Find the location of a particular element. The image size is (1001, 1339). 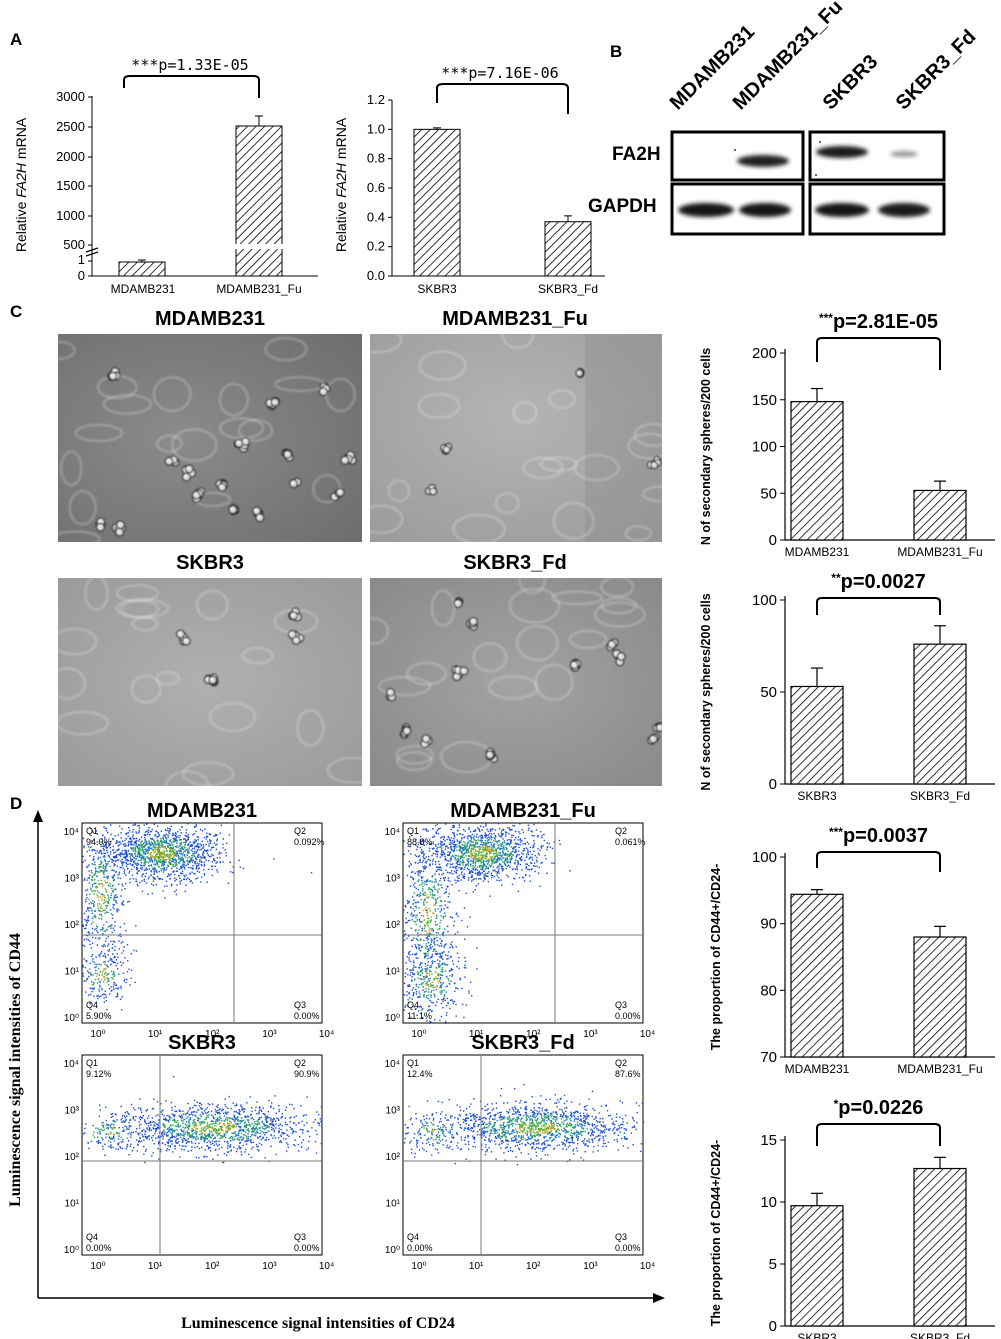

y-tick: 1.2 is located at coordinates (376, 99).